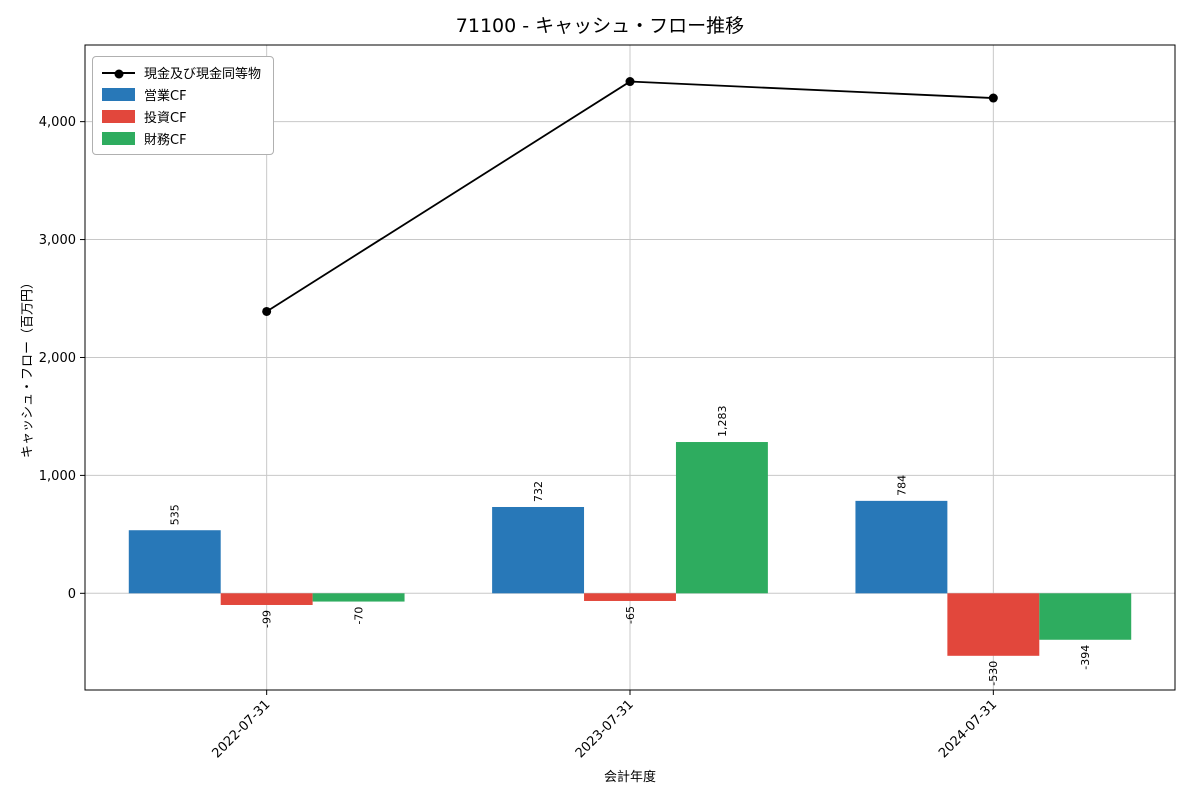  Describe the element at coordinates (165, 118) in the screenshot. I see `legend-label: 投資CF` at that location.